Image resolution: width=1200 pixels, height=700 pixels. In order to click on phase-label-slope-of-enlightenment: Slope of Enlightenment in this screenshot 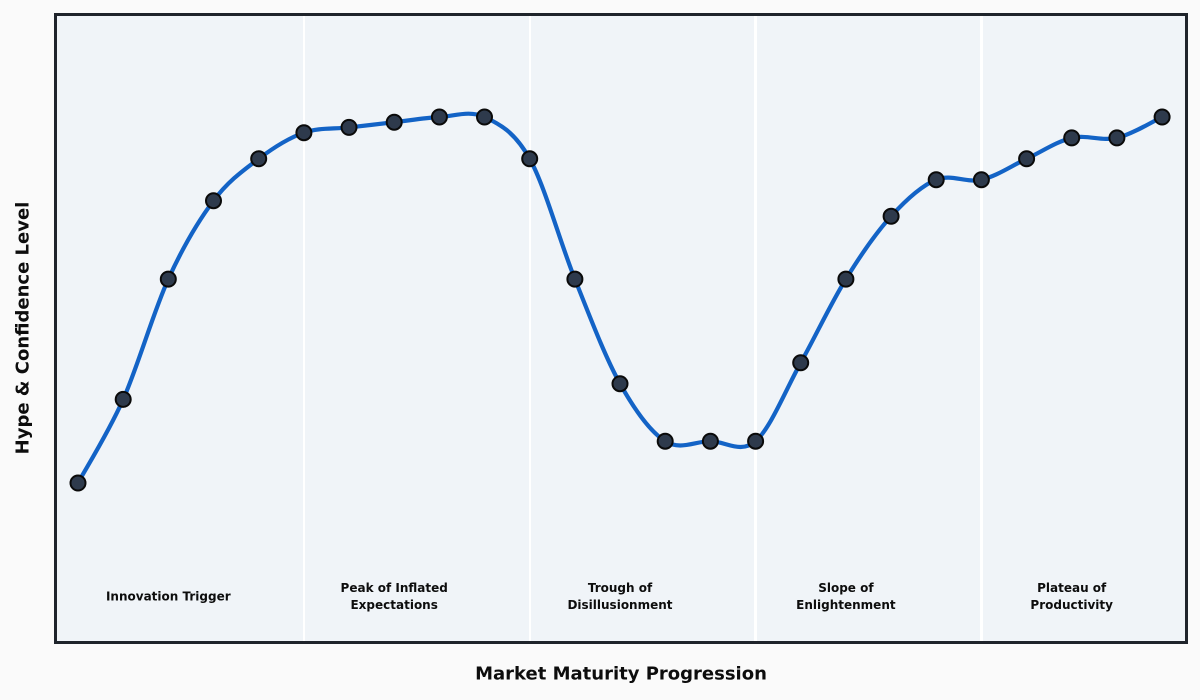, I will do `click(846, 596)`.